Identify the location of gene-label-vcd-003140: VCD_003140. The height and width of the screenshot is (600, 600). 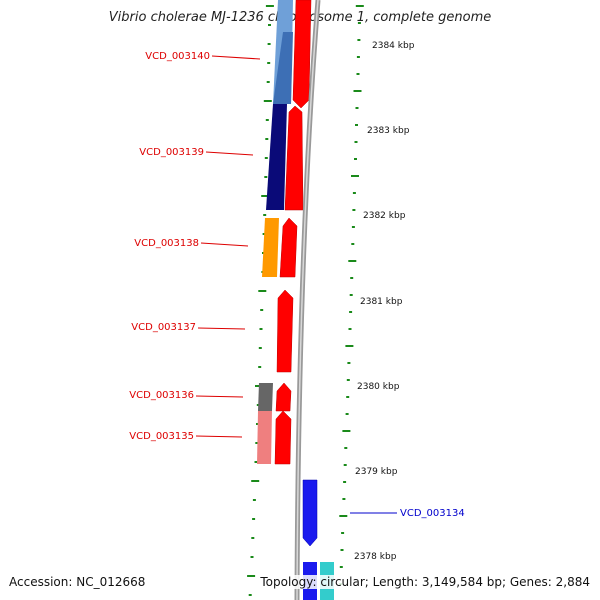
(177, 56).